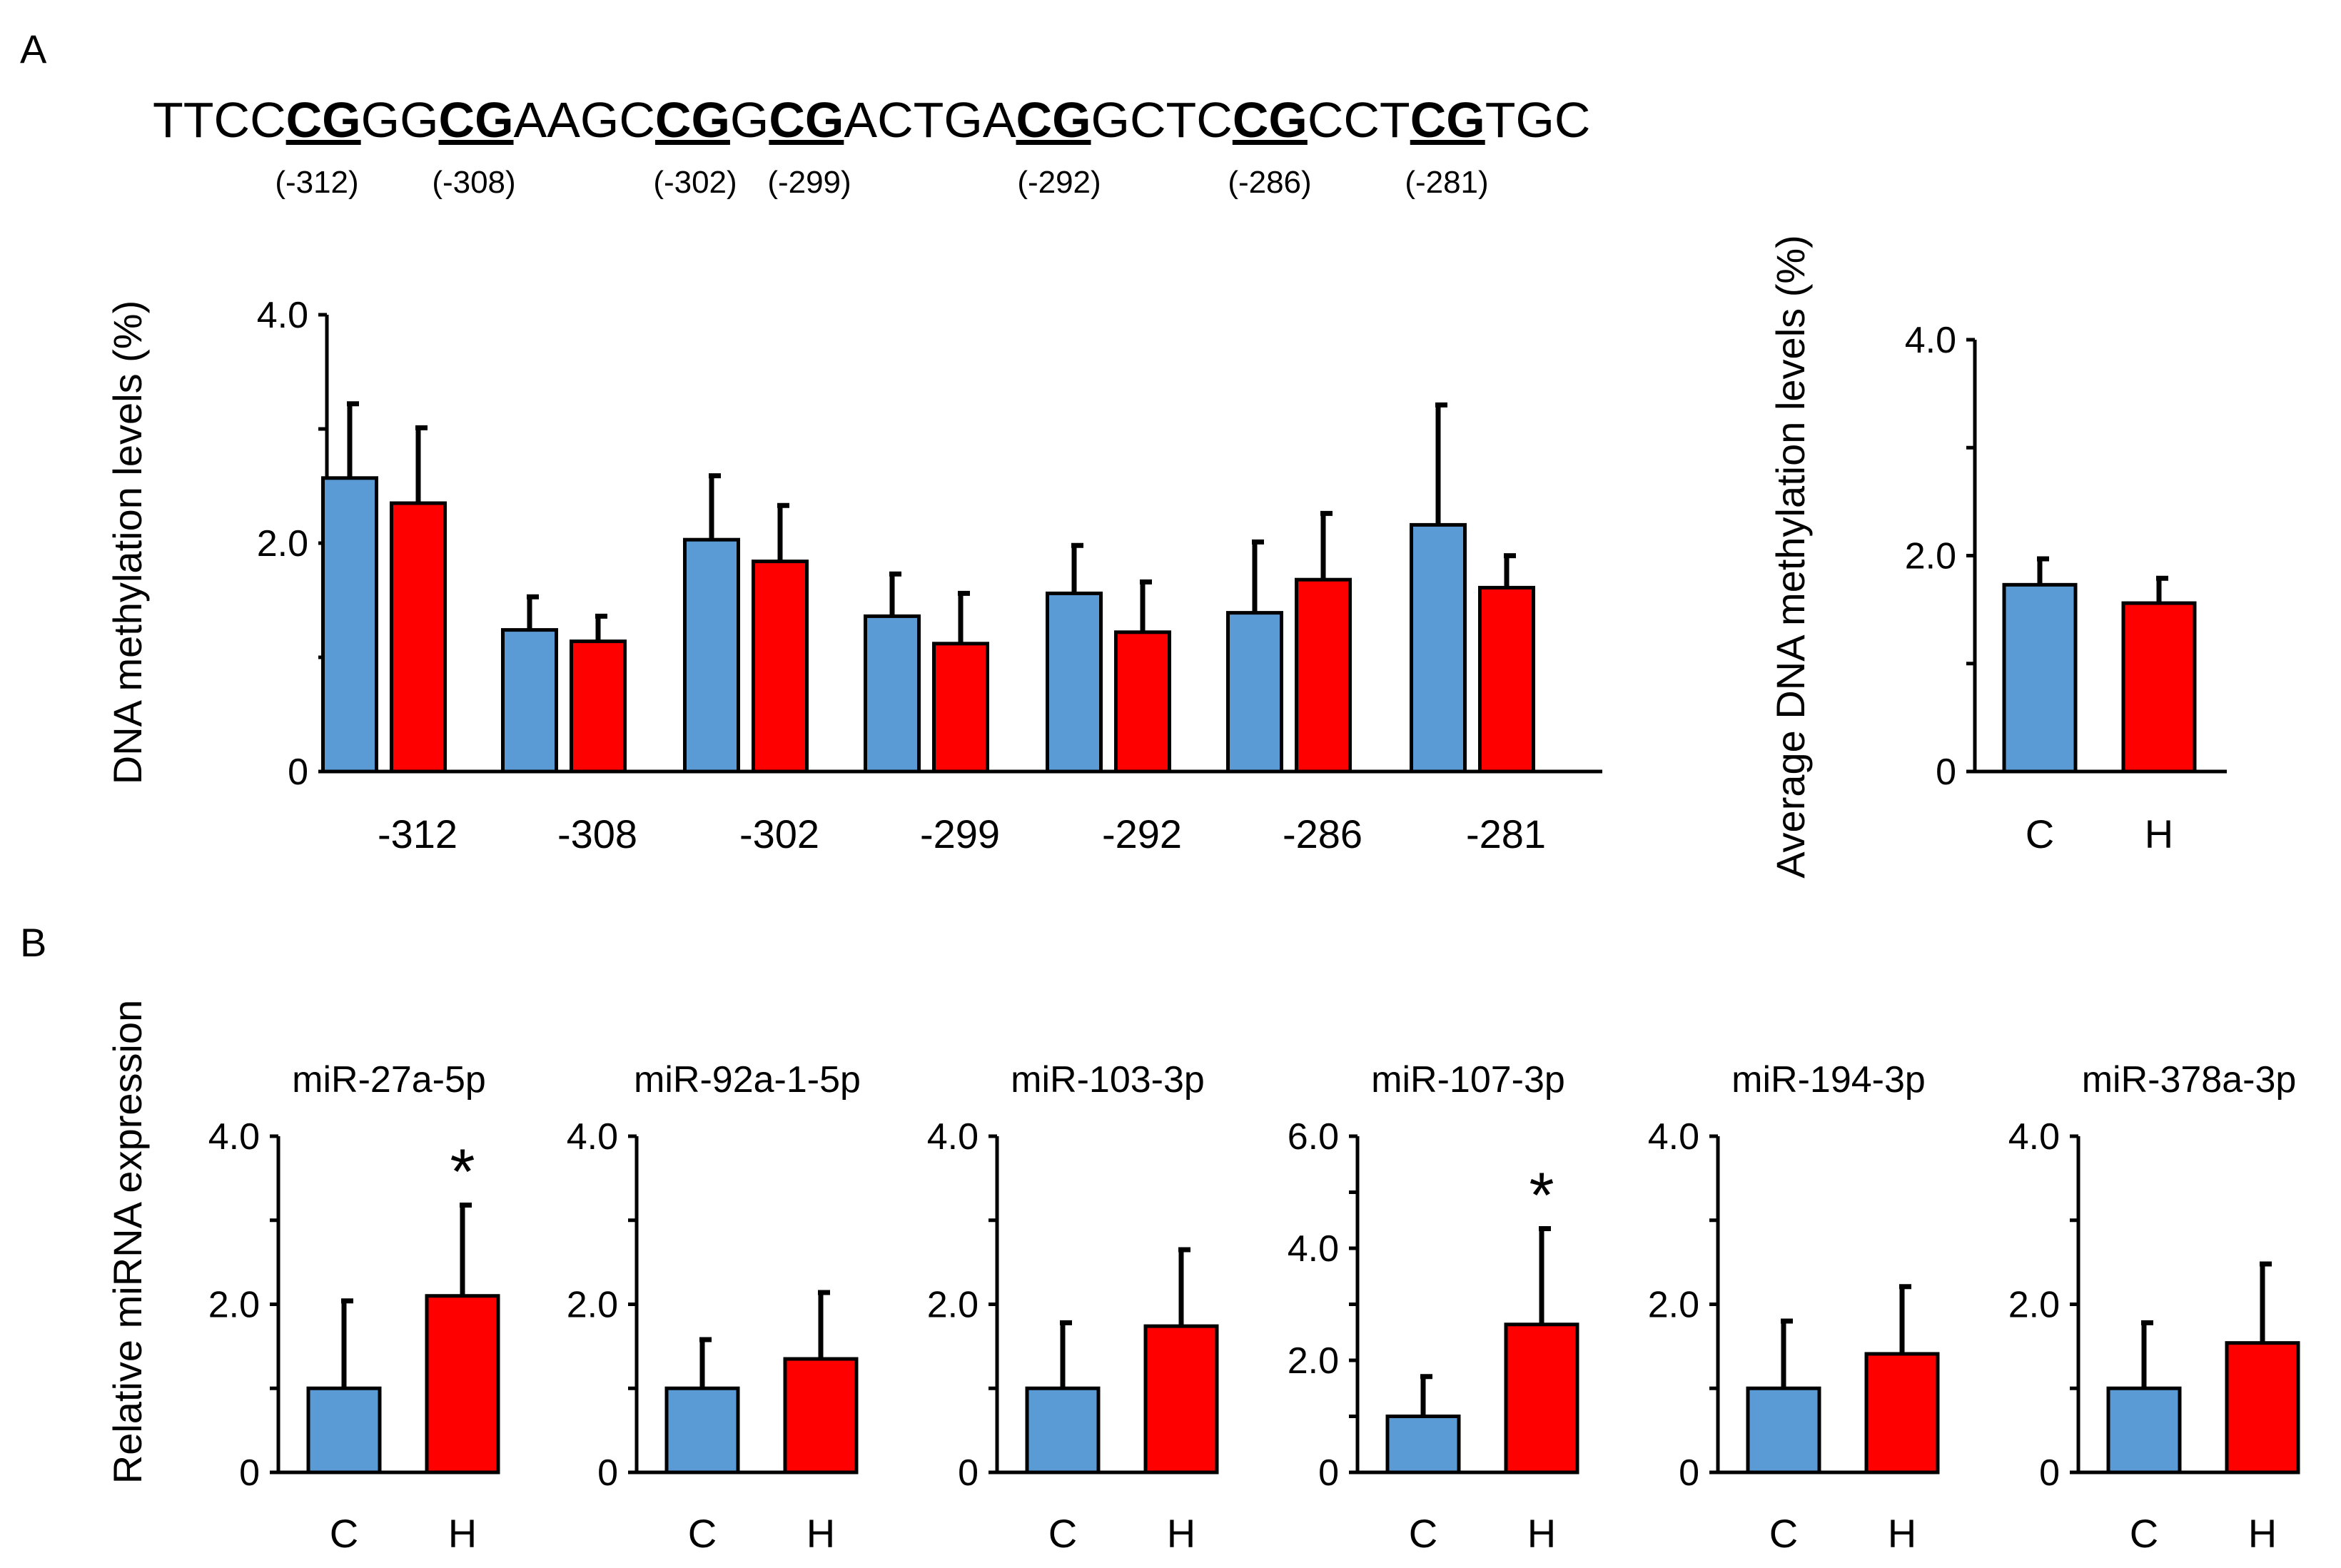 This screenshot has height=1568, width=2341. Describe the element at coordinates (695, 182) in the screenshot. I see `cpg-position-label: (-302)` at that location.